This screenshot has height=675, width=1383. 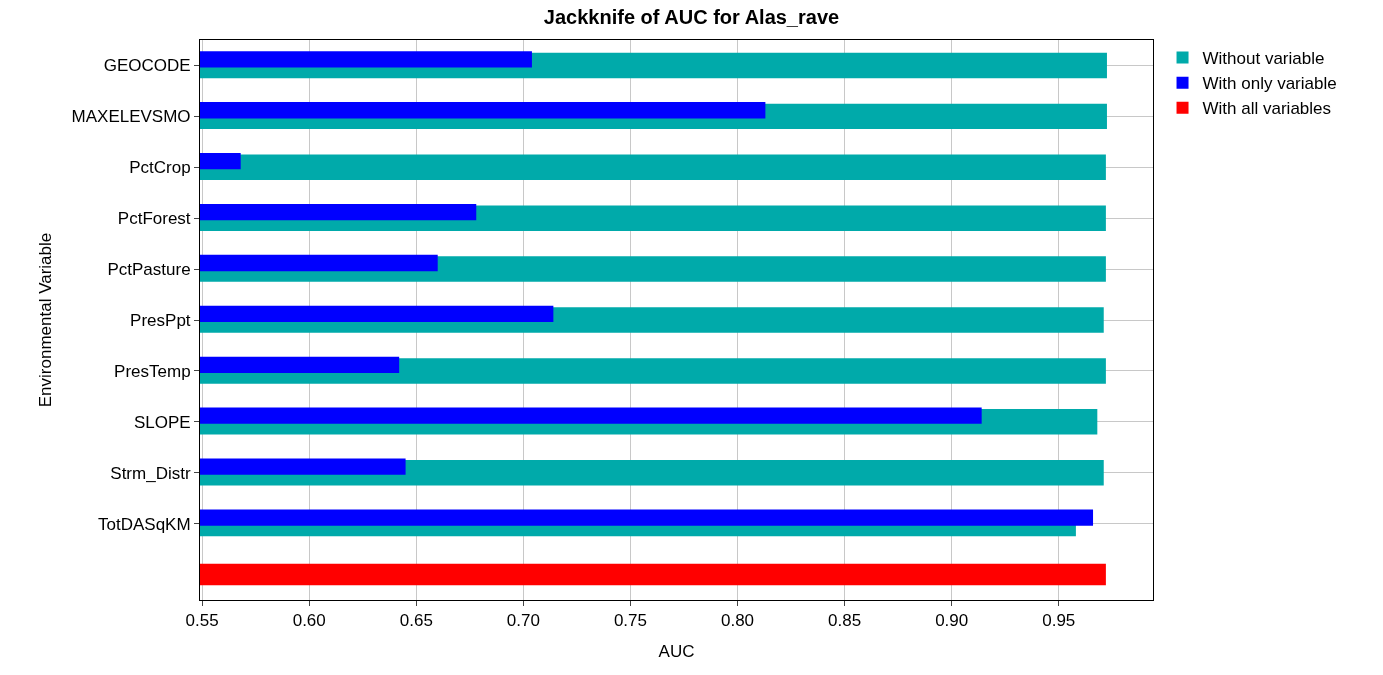 What do you see at coordinates (150, 473) in the screenshot?
I see `y-tick-label: Strm_Distr` at bounding box center [150, 473].